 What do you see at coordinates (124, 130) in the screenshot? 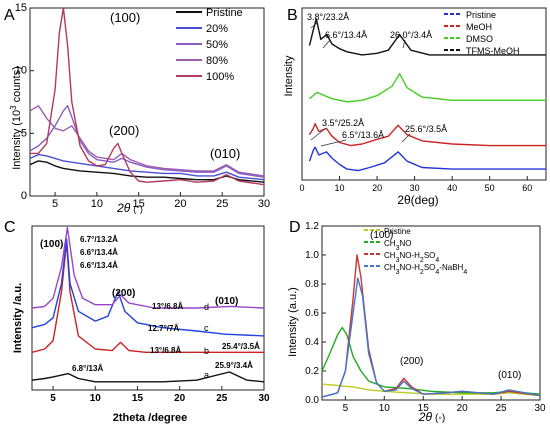
I see `panel-a-peak-200: (200)` at bounding box center [124, 130].